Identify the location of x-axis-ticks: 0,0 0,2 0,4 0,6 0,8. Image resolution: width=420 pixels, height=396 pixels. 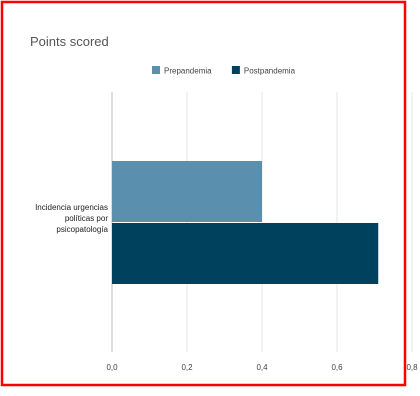
(262, 367).